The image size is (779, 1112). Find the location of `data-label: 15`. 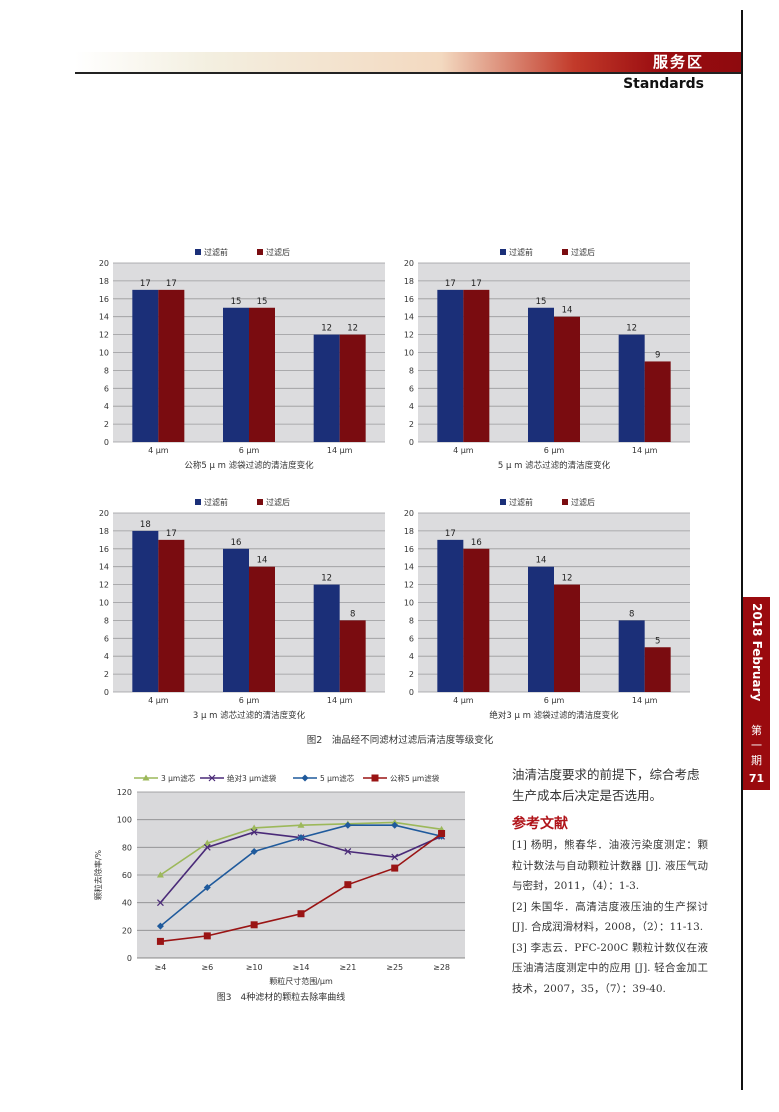

data-label: 15 is located at coordinates (541, 302).